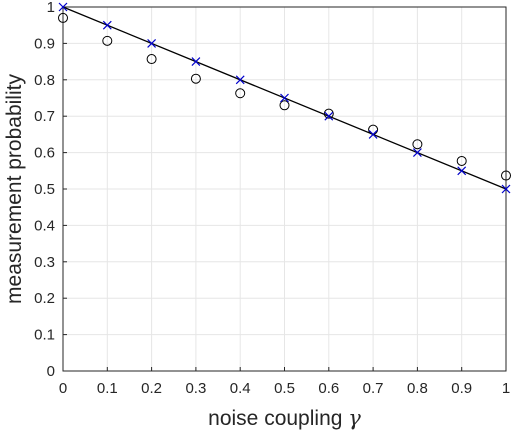 The image size is (511, 436). What do you see at coordinates (44, 298) in the screenshot?
I see `y-tick-label: 0.2` at bounding box center [44, 298].